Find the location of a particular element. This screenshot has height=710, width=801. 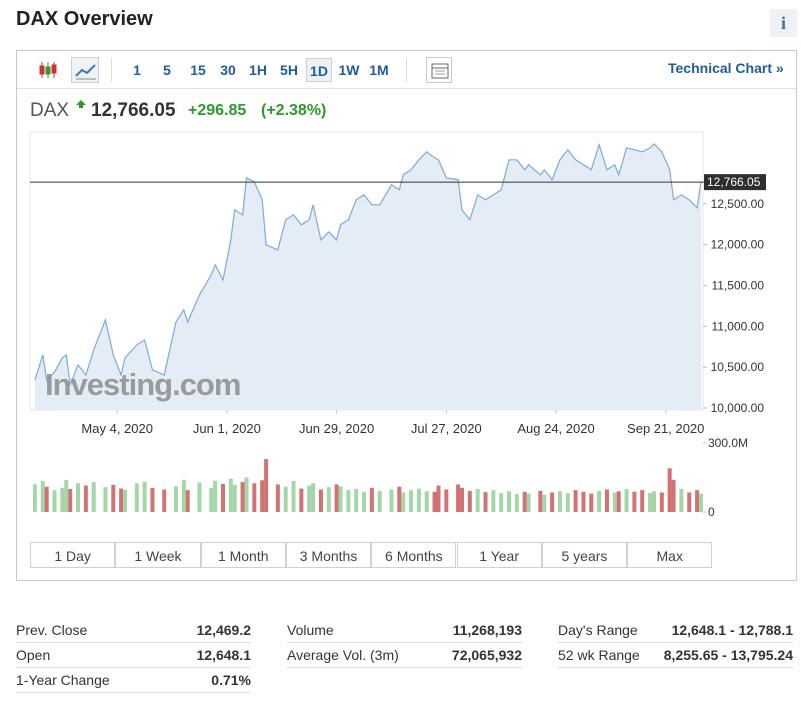

page-title: DAX Overview is located at coordinates (84, 19).